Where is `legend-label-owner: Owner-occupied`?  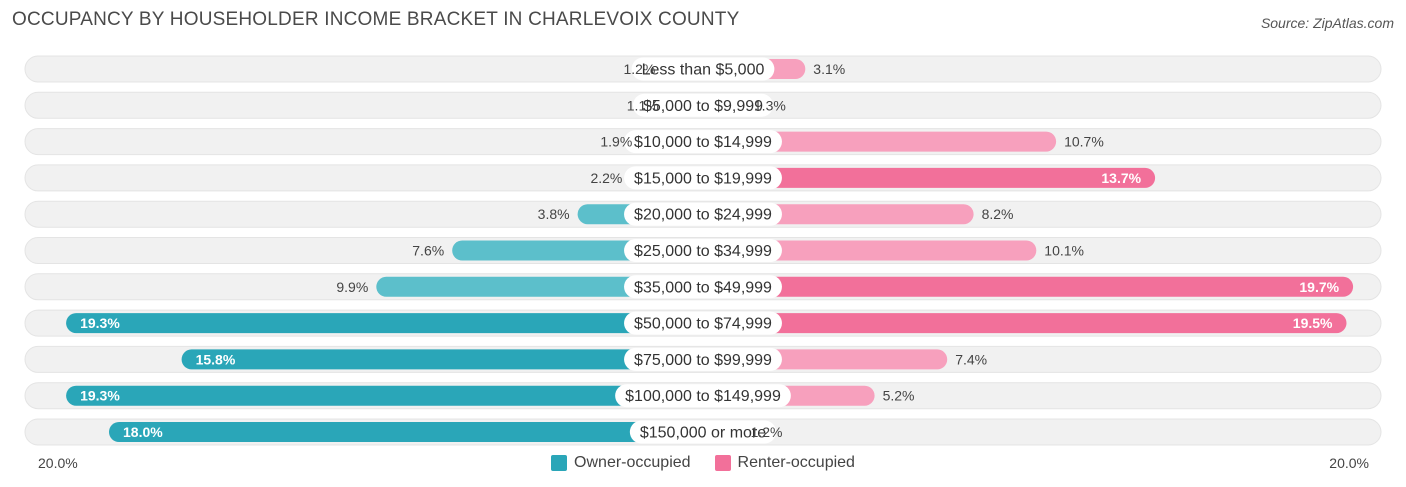 legend-label-owner: Owner-occupied is located at coordinates (632, 462).